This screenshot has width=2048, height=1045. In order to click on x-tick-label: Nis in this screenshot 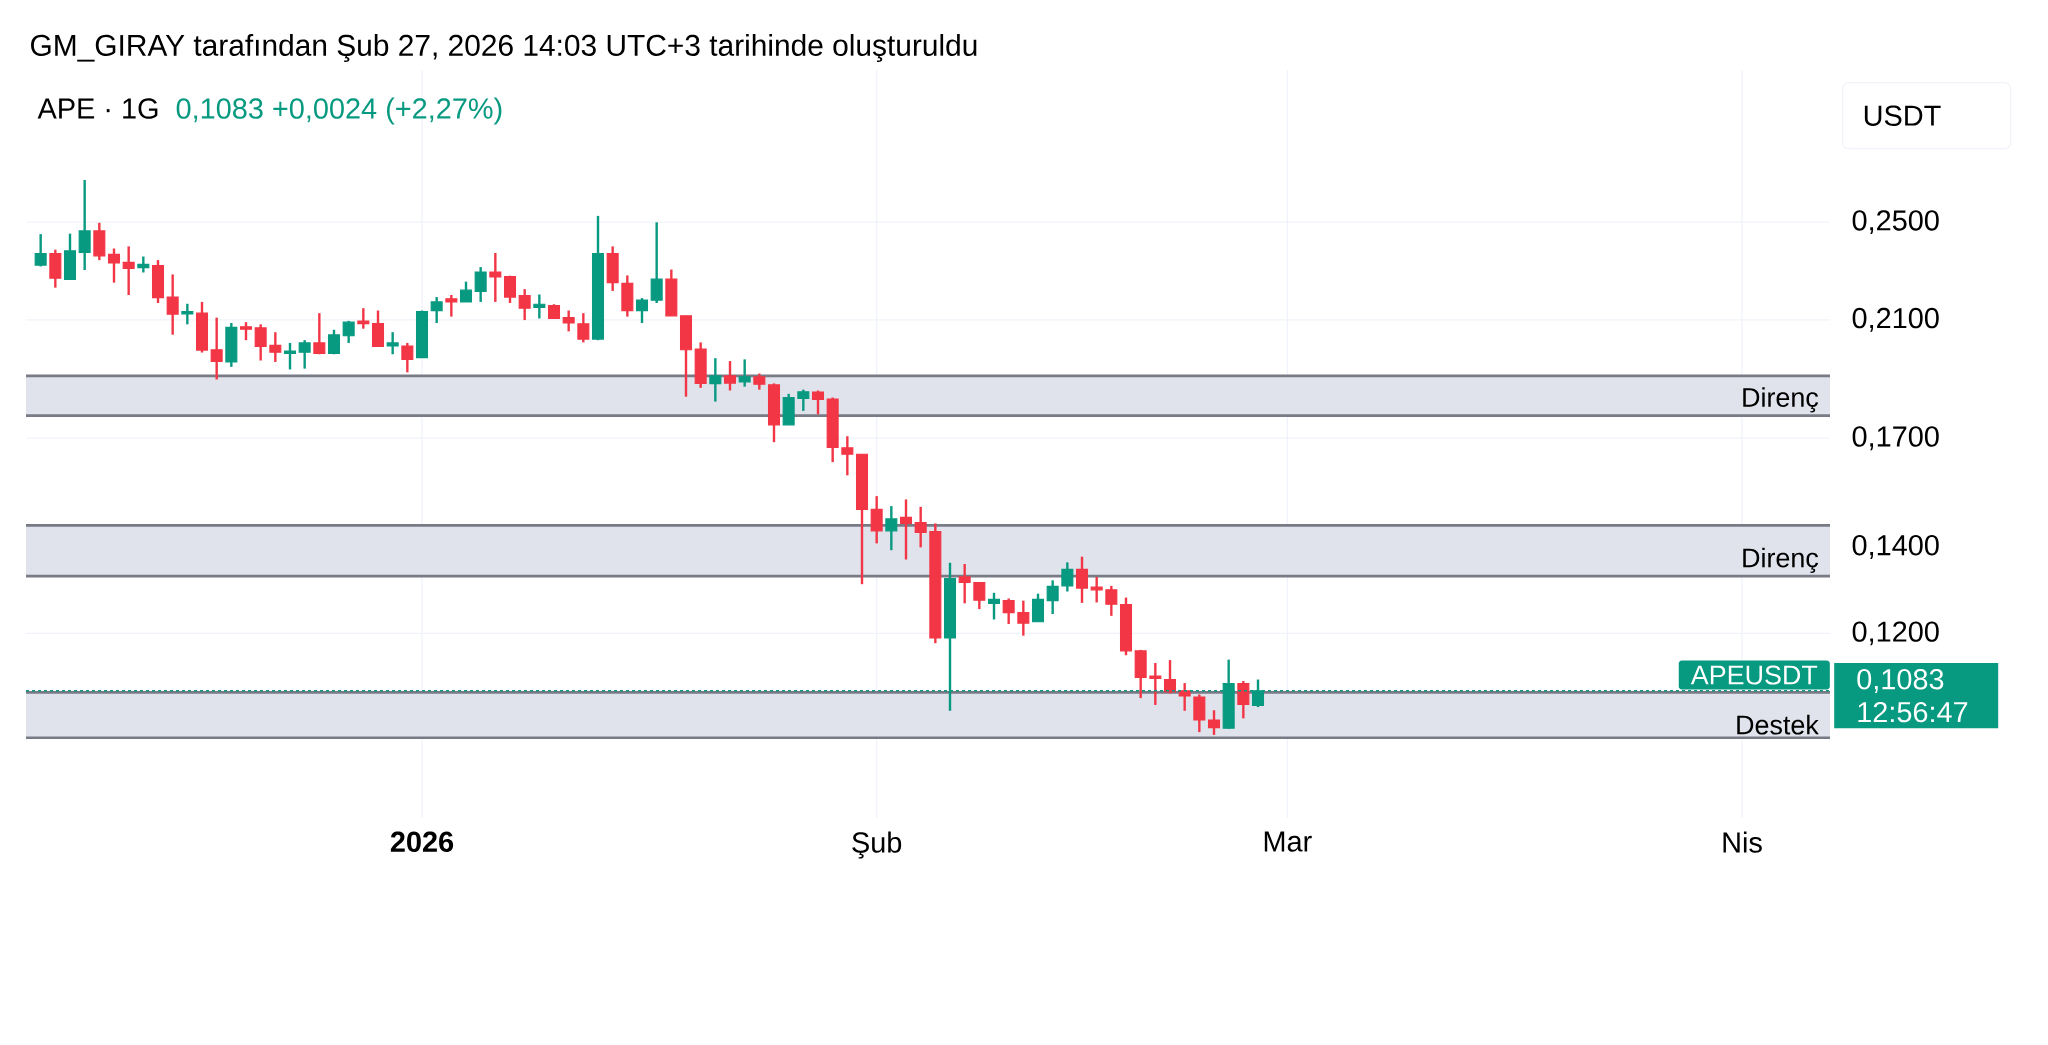, I will do `click(1742, 842)`.